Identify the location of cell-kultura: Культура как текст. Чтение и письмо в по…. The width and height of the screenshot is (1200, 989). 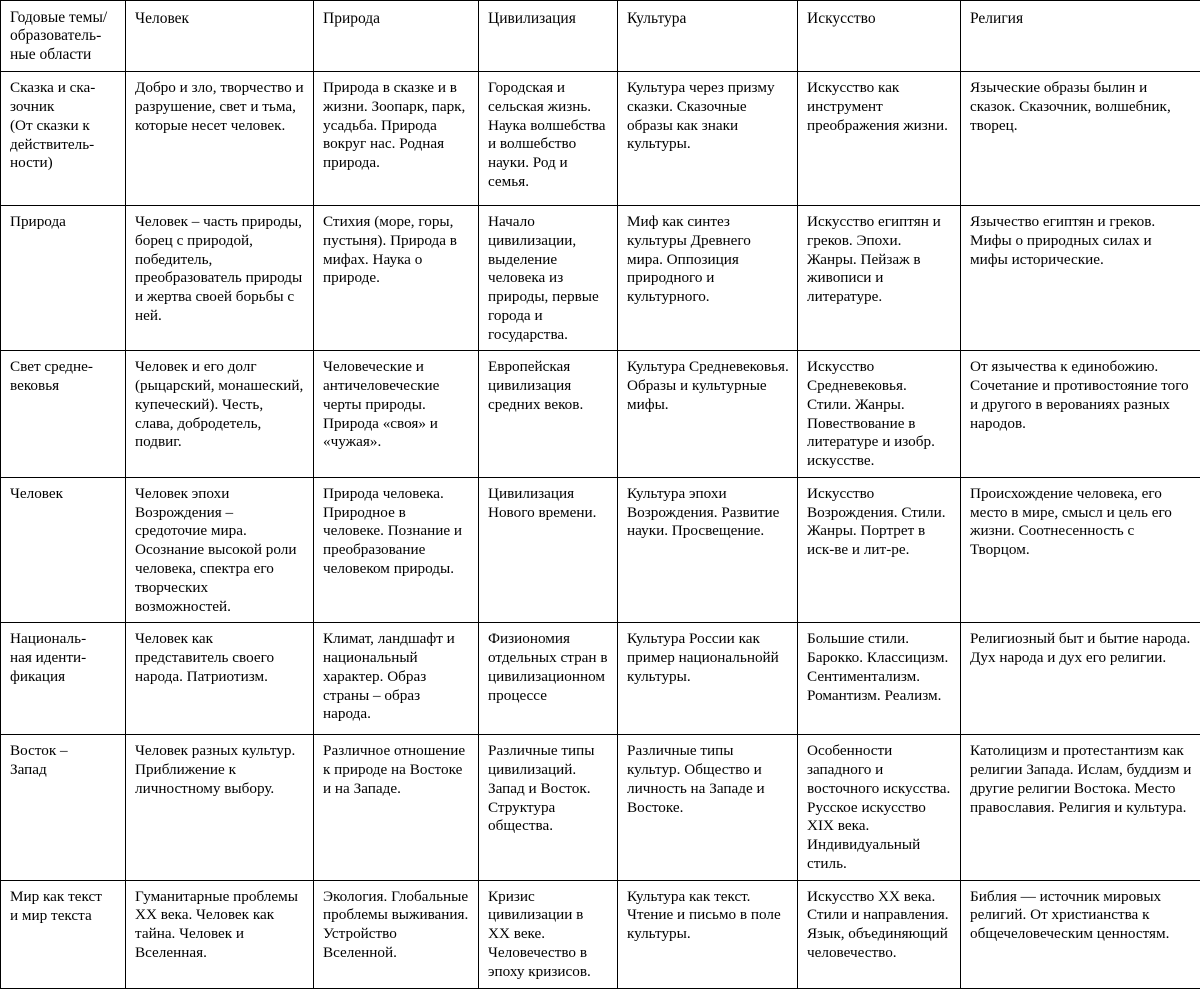
(708, 934).